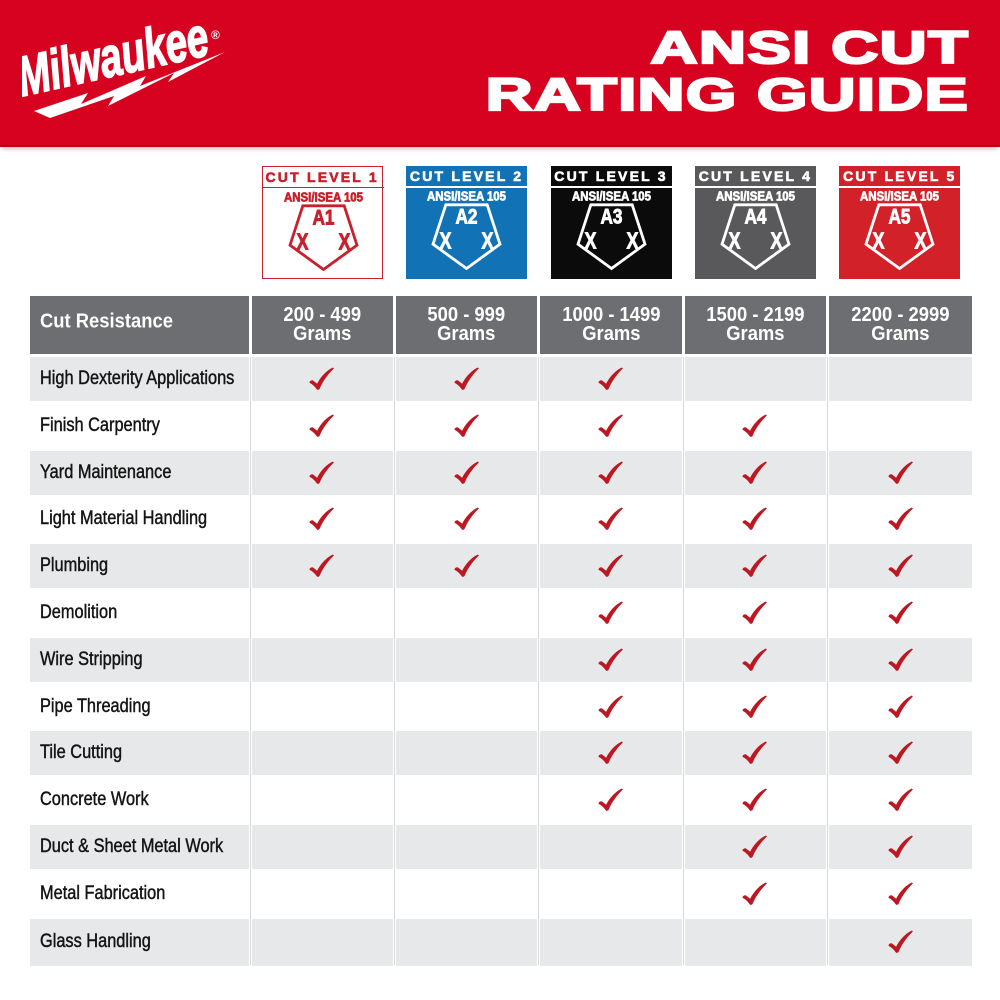  Describe the element at coordinates (611, 217) in the screenshot. I see `svg-text: A3` at that location.